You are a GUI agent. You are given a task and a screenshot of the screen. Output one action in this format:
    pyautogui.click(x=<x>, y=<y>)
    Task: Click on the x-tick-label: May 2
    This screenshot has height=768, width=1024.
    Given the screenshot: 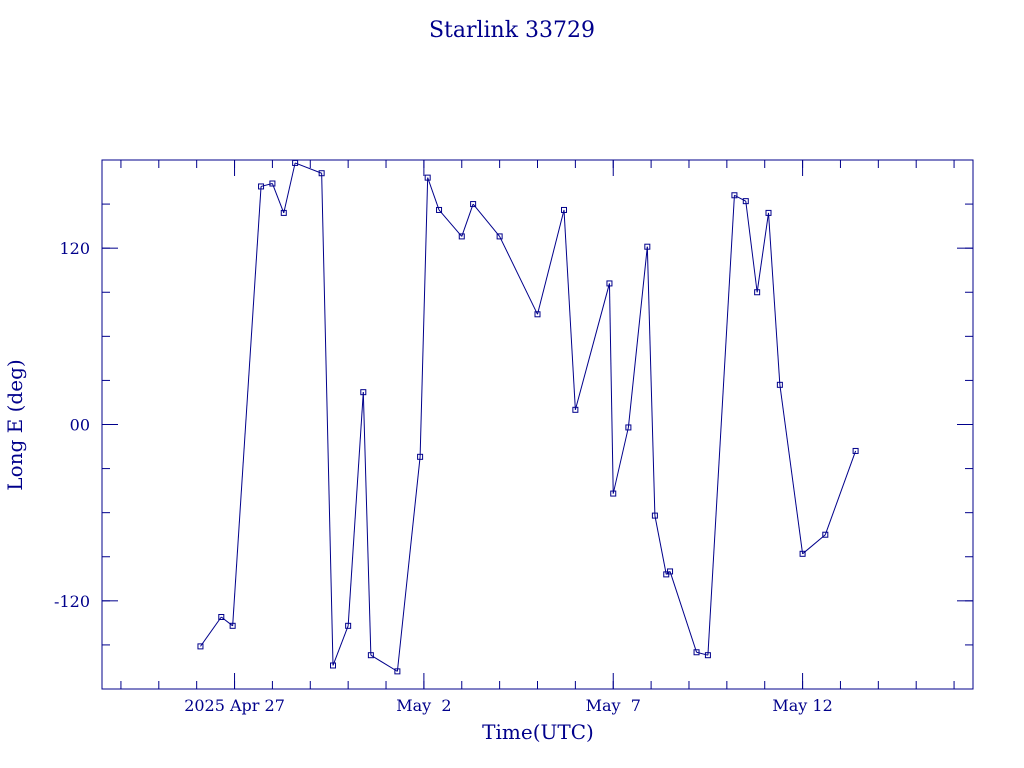 What is the action you would take?
    pyautogui.click(x=423, y=705)
    